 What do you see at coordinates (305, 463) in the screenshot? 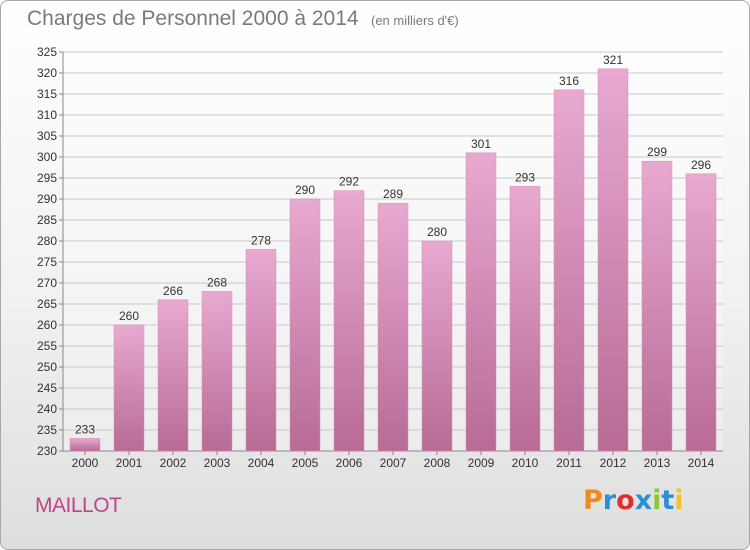
I see `x-tick-label: 2005` at bounding box center [305, 463].